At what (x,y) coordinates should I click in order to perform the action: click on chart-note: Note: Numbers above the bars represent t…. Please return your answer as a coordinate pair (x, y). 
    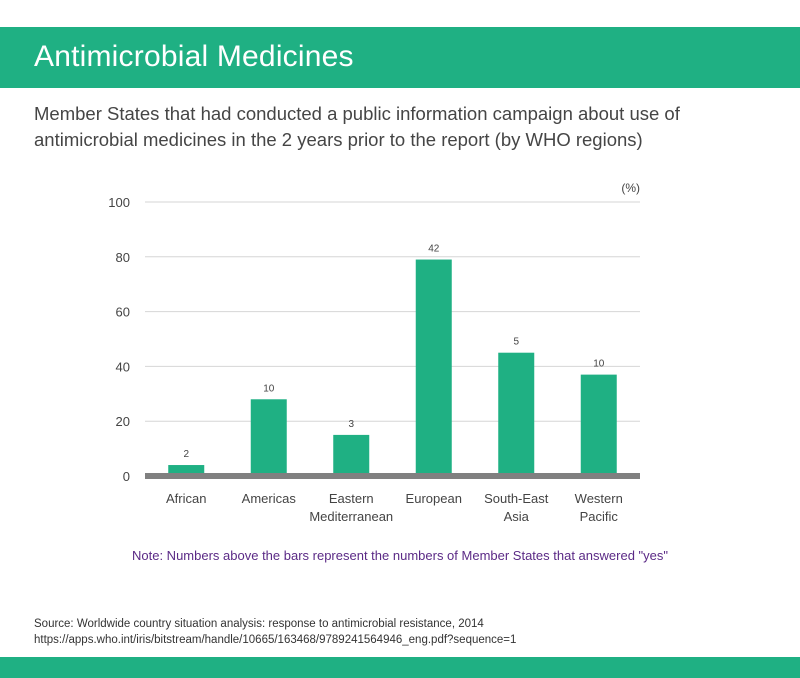
    Looking at the image, I should click on (400, 555).